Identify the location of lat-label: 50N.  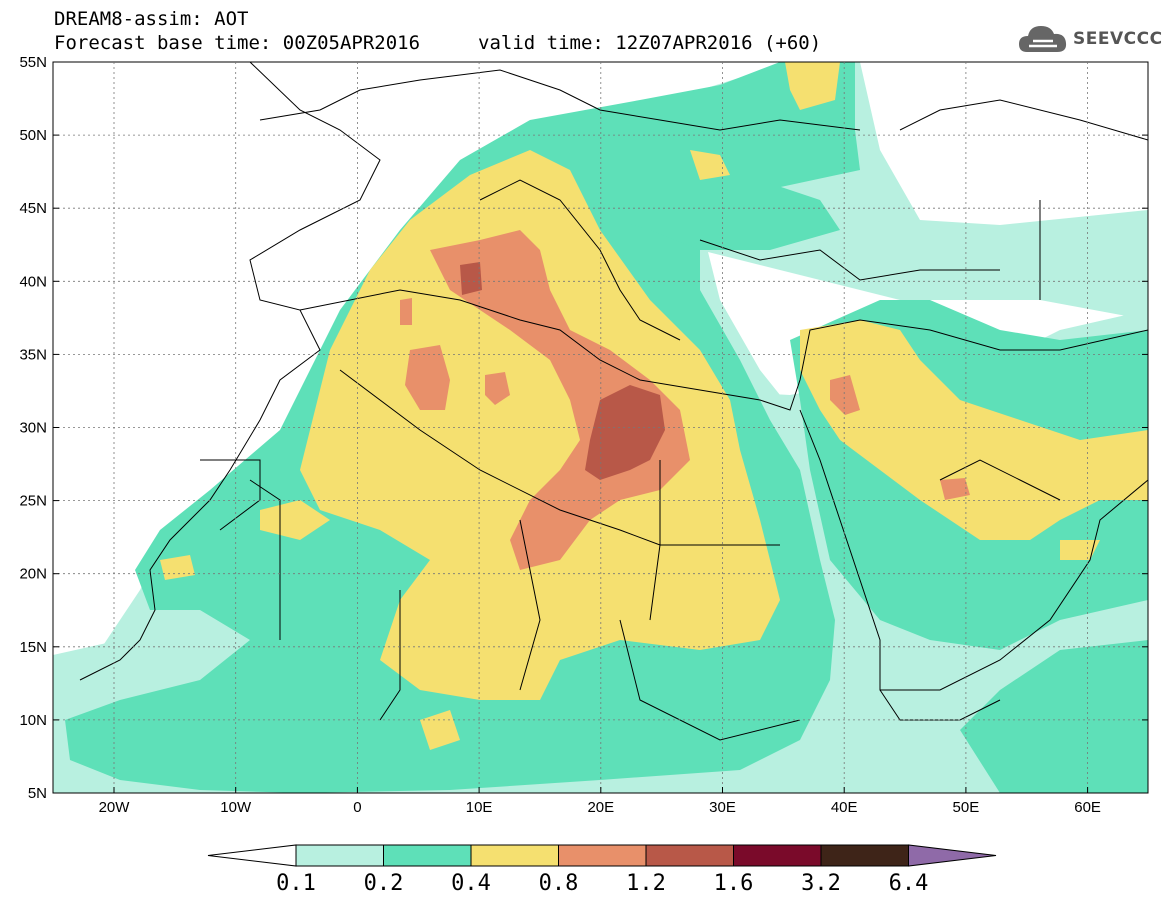
(33, 135).